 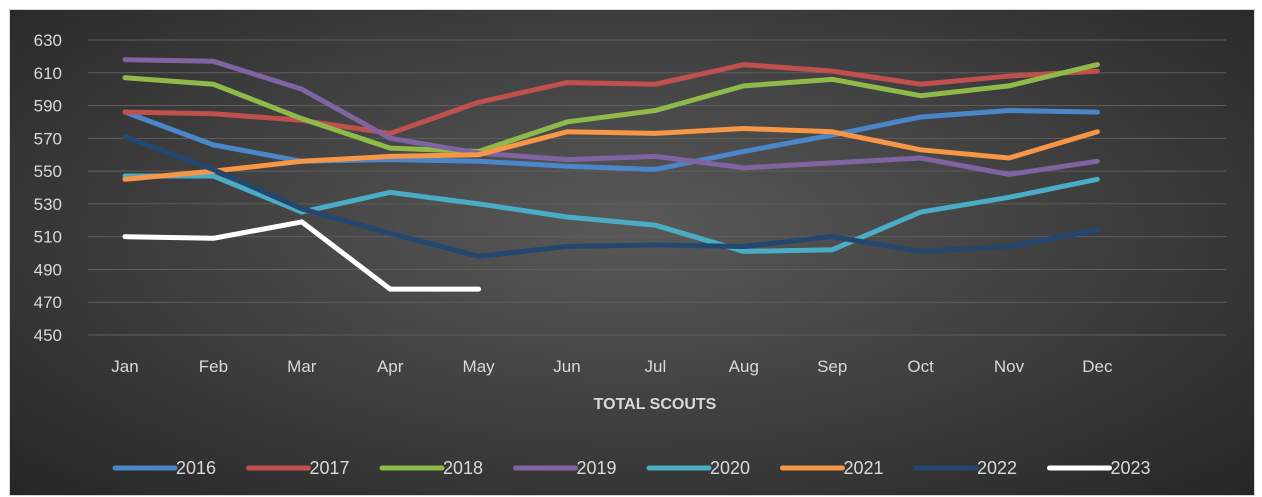 I want to click on series-line-2017, so click(x=611, y=99).